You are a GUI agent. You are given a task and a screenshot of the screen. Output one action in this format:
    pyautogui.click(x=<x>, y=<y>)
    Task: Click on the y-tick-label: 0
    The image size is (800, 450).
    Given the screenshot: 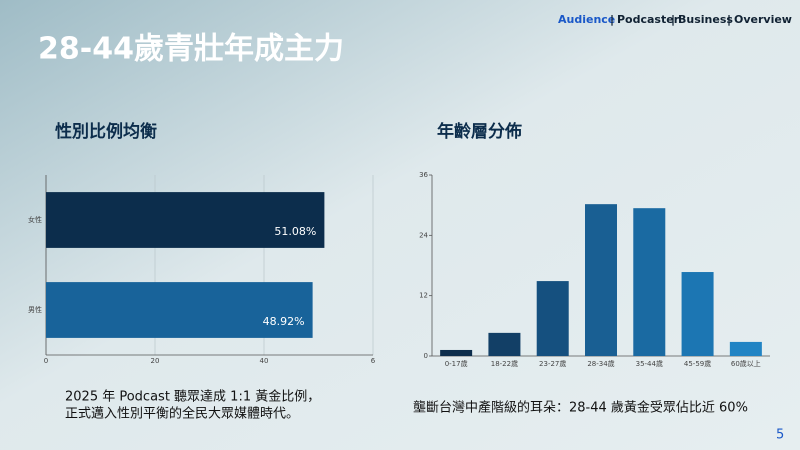 What is the action you would take?
    pyautogui.click(x=426, y=356)
    